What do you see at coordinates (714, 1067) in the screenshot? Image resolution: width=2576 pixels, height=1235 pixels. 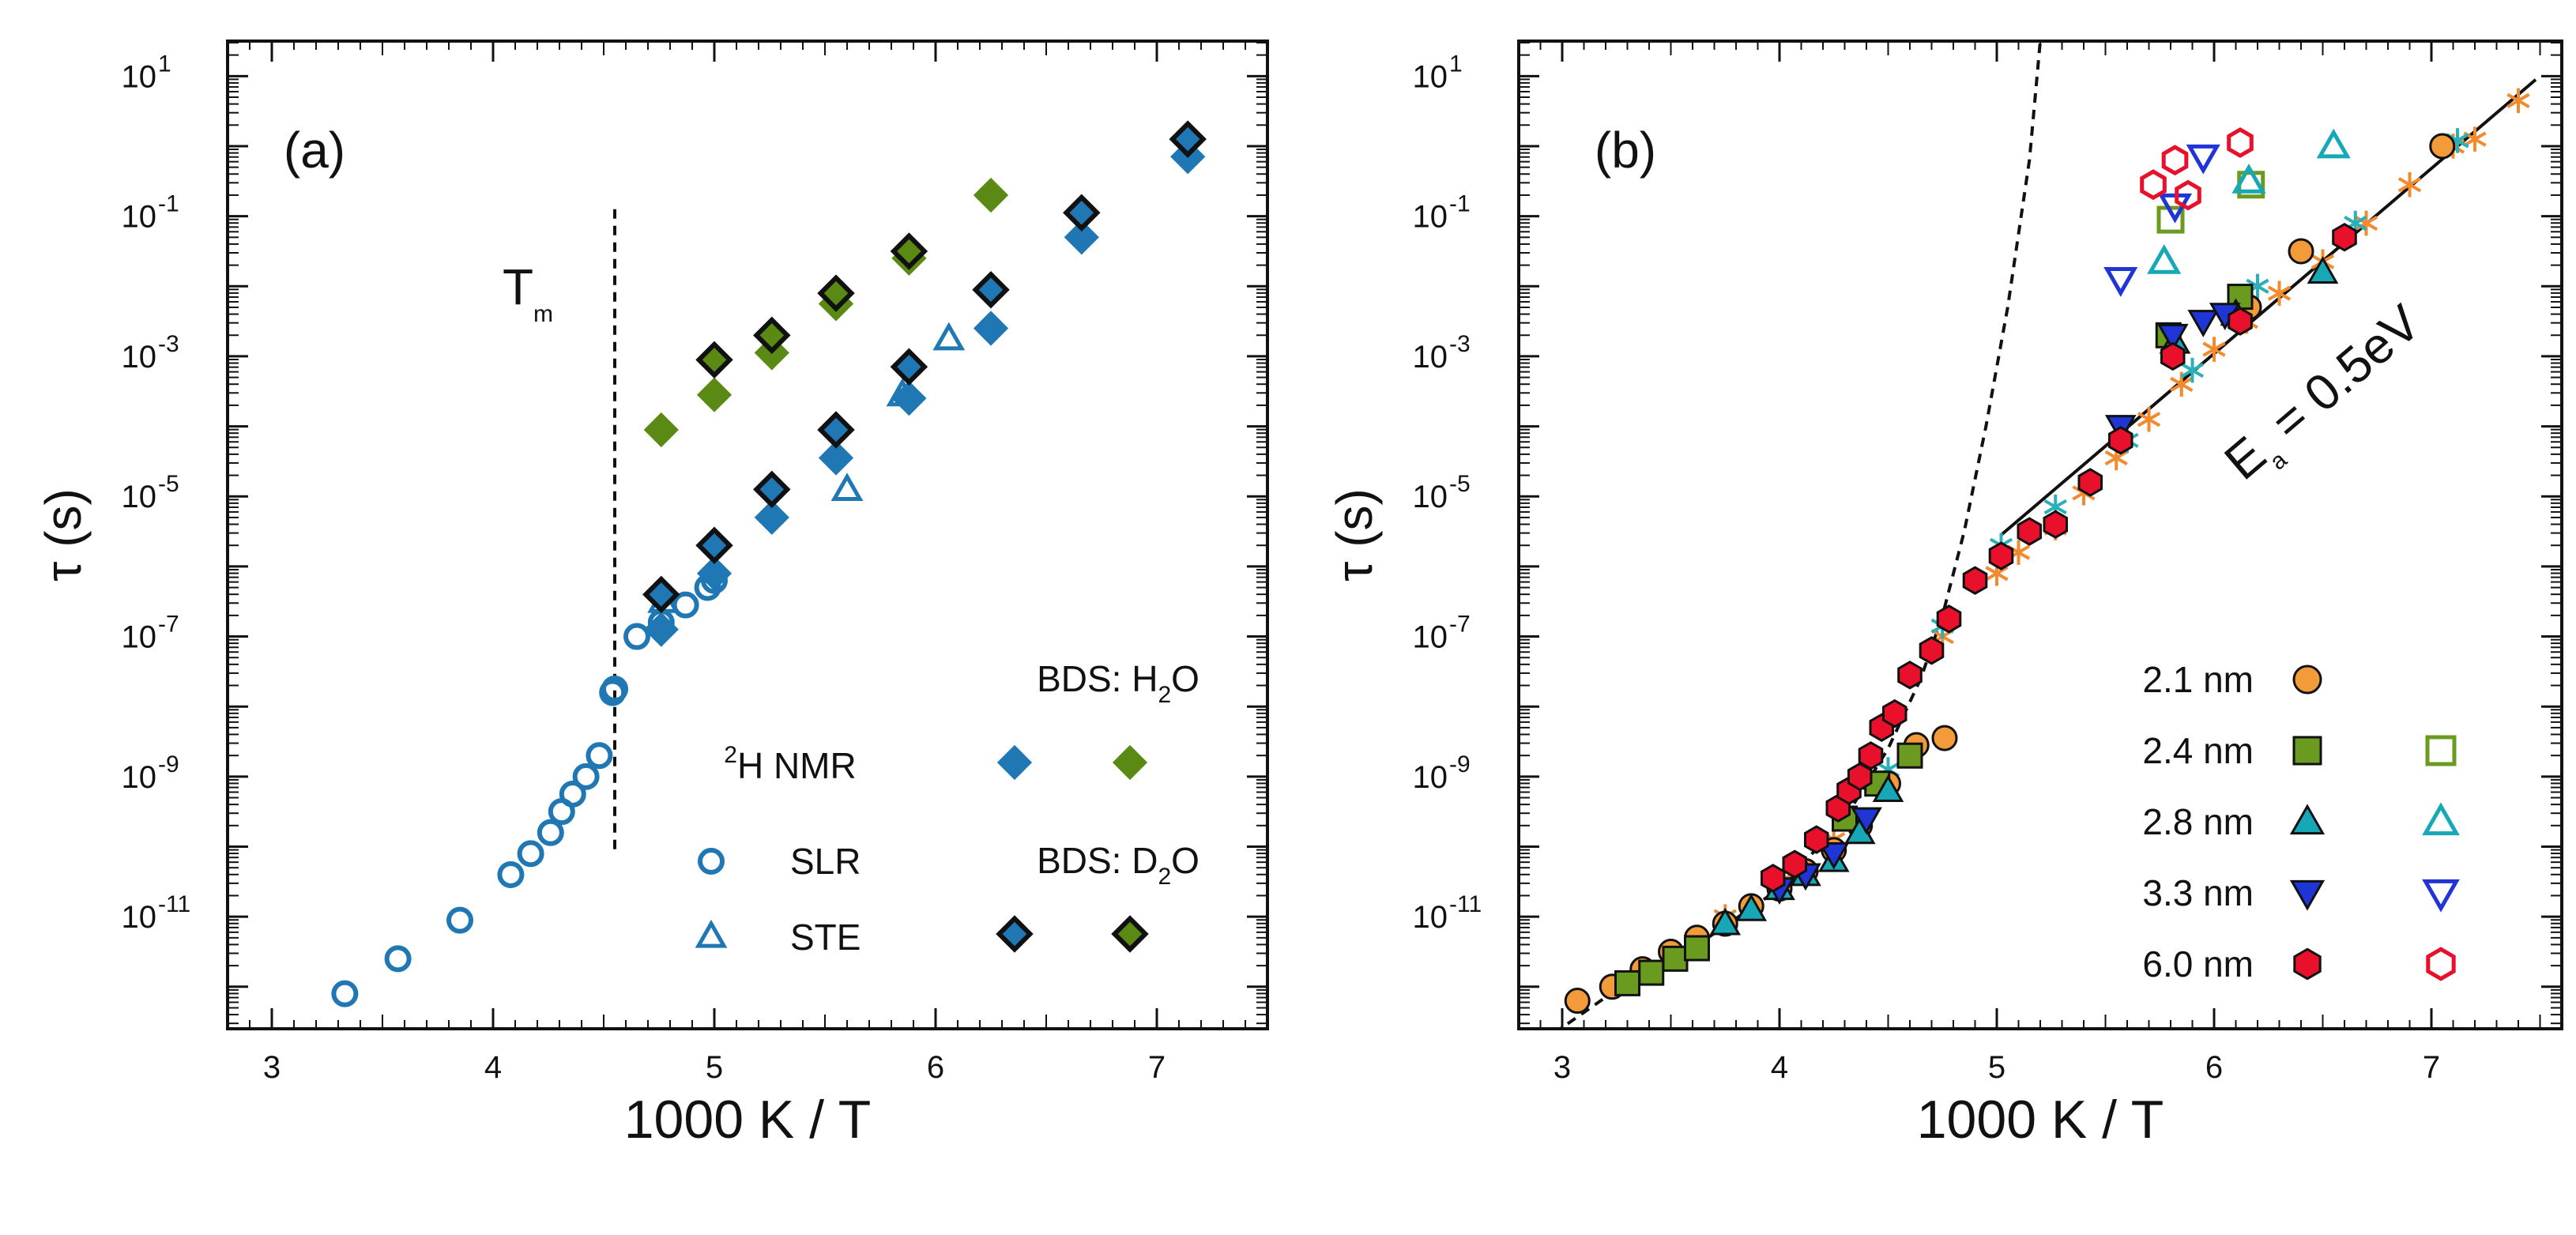 I see `x-tick-label: 5` at bounding box center [714, 1067].